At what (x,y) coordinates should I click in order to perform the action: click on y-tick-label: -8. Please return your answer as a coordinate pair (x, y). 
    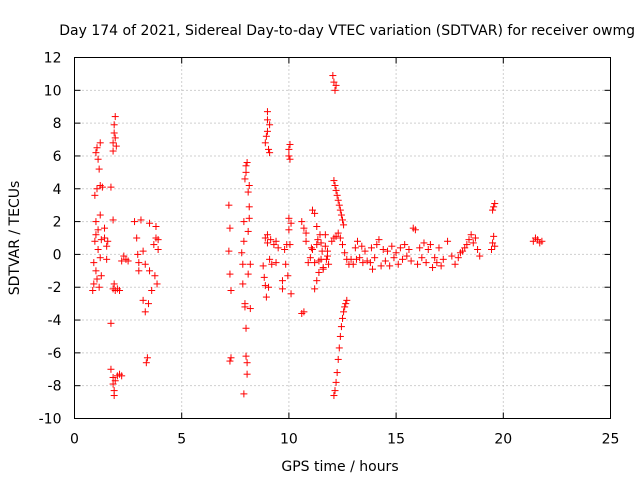
    Looking at the image, I should click on (55, 387).